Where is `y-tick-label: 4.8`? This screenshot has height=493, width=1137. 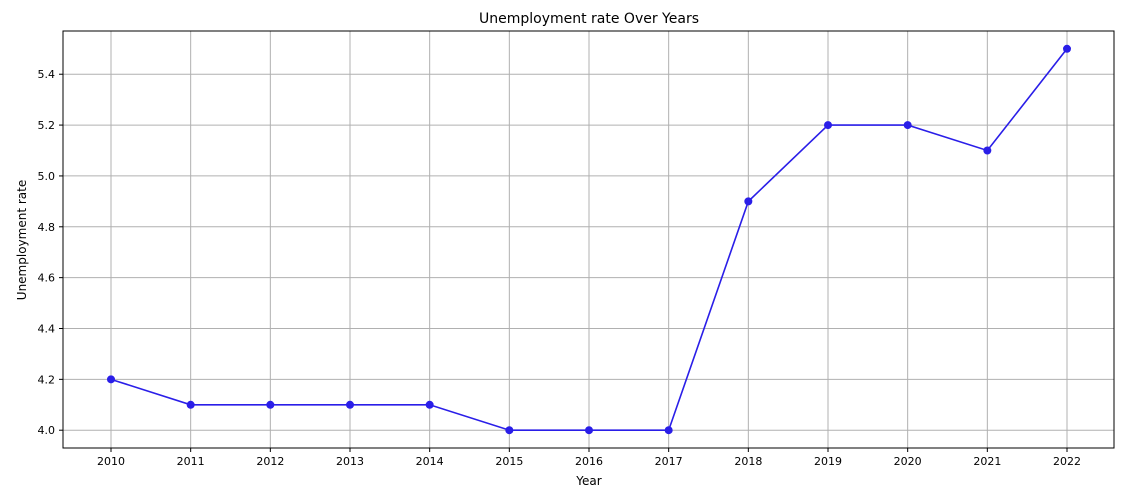
y-tick-label: 4.8 is located at coordinates (47, 227).